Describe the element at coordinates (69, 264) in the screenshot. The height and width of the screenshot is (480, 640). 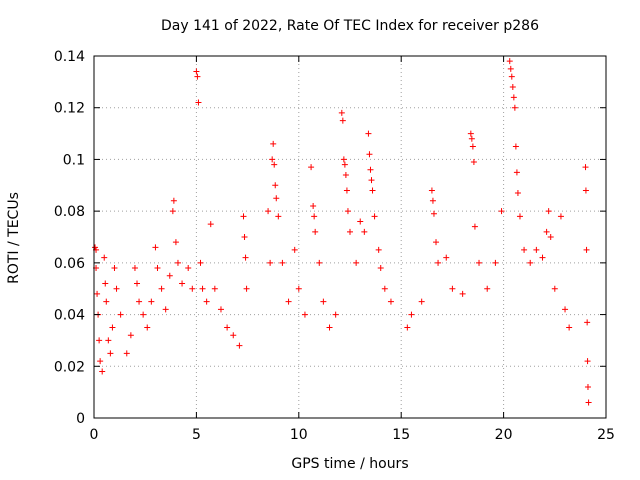
I see `y-tick-label: 0.06` at that location.